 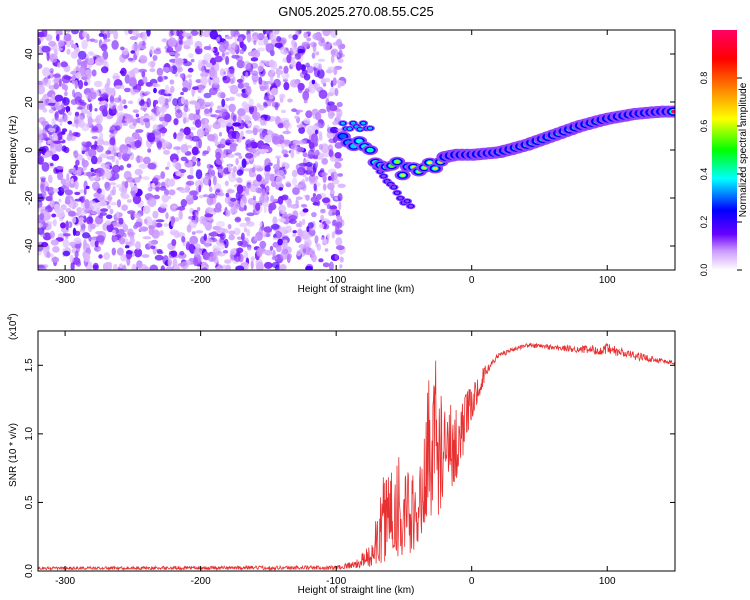 I want to click on y-tick-label: -20, so click(x=29, y=197).